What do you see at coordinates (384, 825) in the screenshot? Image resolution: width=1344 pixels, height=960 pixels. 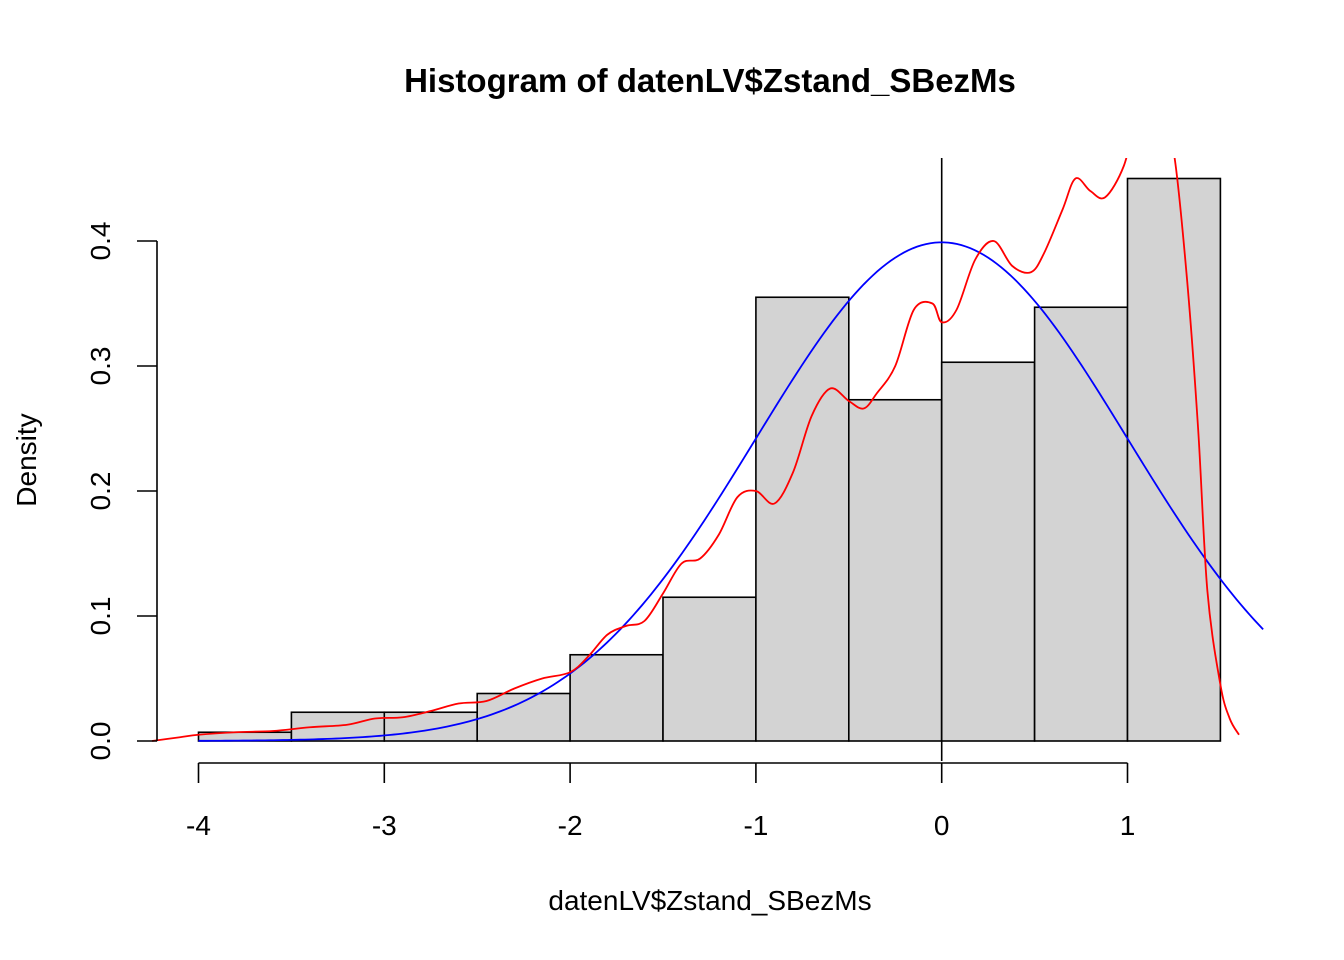 I see `x-tick-label: -3` at bounding box center [384, 825].